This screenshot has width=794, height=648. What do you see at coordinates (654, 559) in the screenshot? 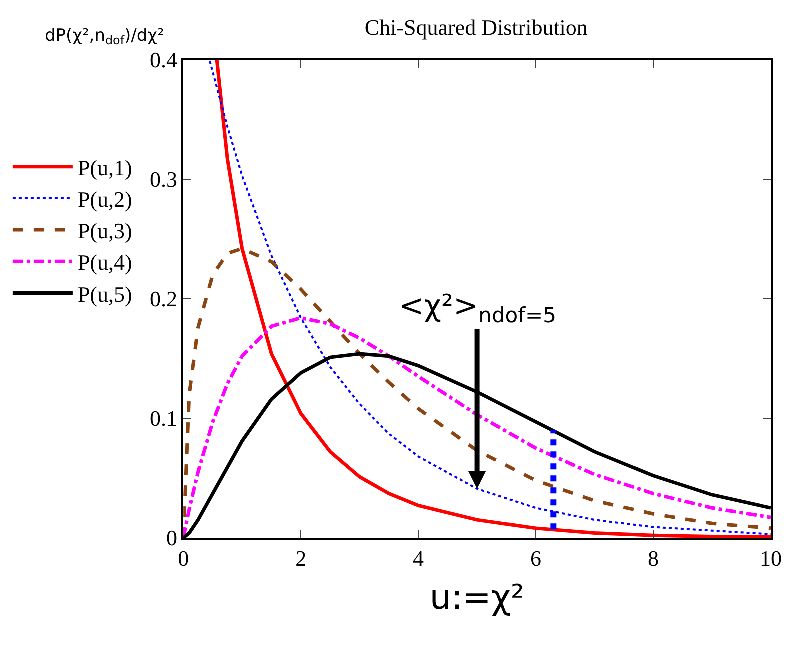
I see `x-tick-label: 8` at bounding box center [654, 559].